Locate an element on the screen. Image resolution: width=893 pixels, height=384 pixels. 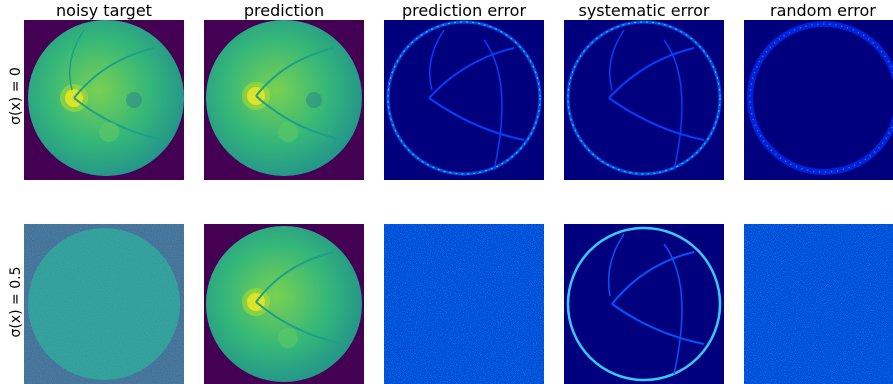
panel-noisy-target-row2 is located at coordinates (104, 304).